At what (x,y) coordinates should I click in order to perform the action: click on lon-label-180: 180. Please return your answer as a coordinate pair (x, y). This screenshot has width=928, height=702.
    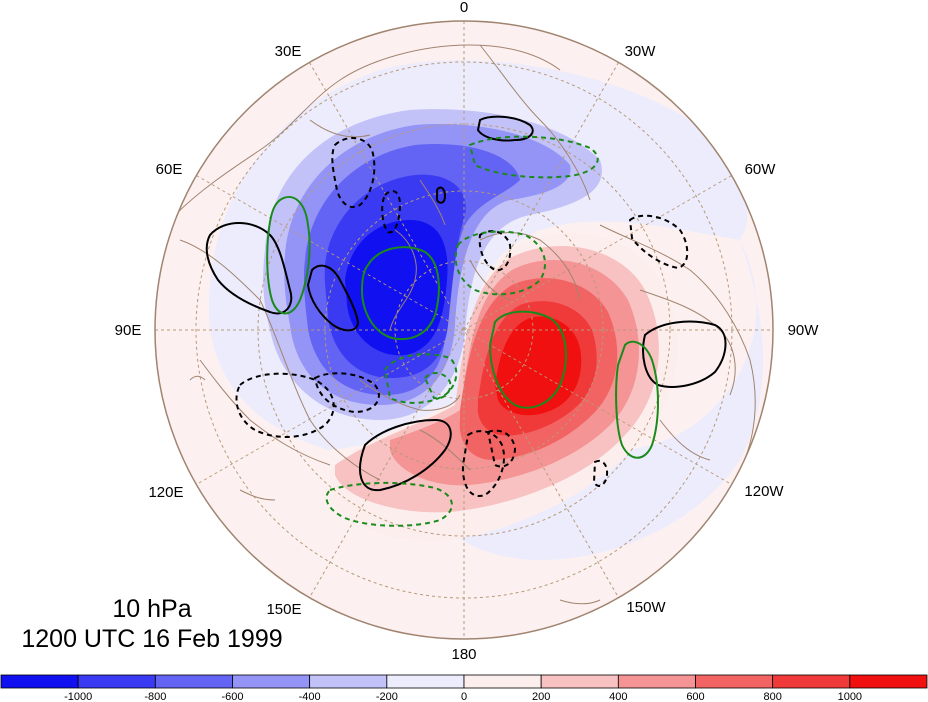
    Looking at the image, I should click on (463, 654).